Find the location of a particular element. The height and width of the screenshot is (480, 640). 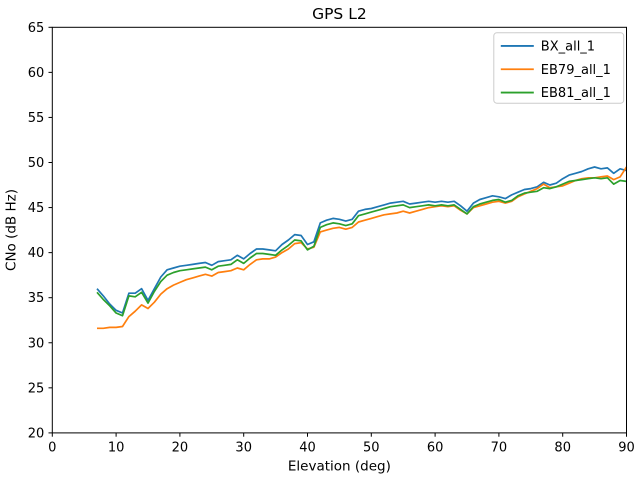

legend-label-EB79_all_1: EB79_all_1 is located at coordinates (576, 70).